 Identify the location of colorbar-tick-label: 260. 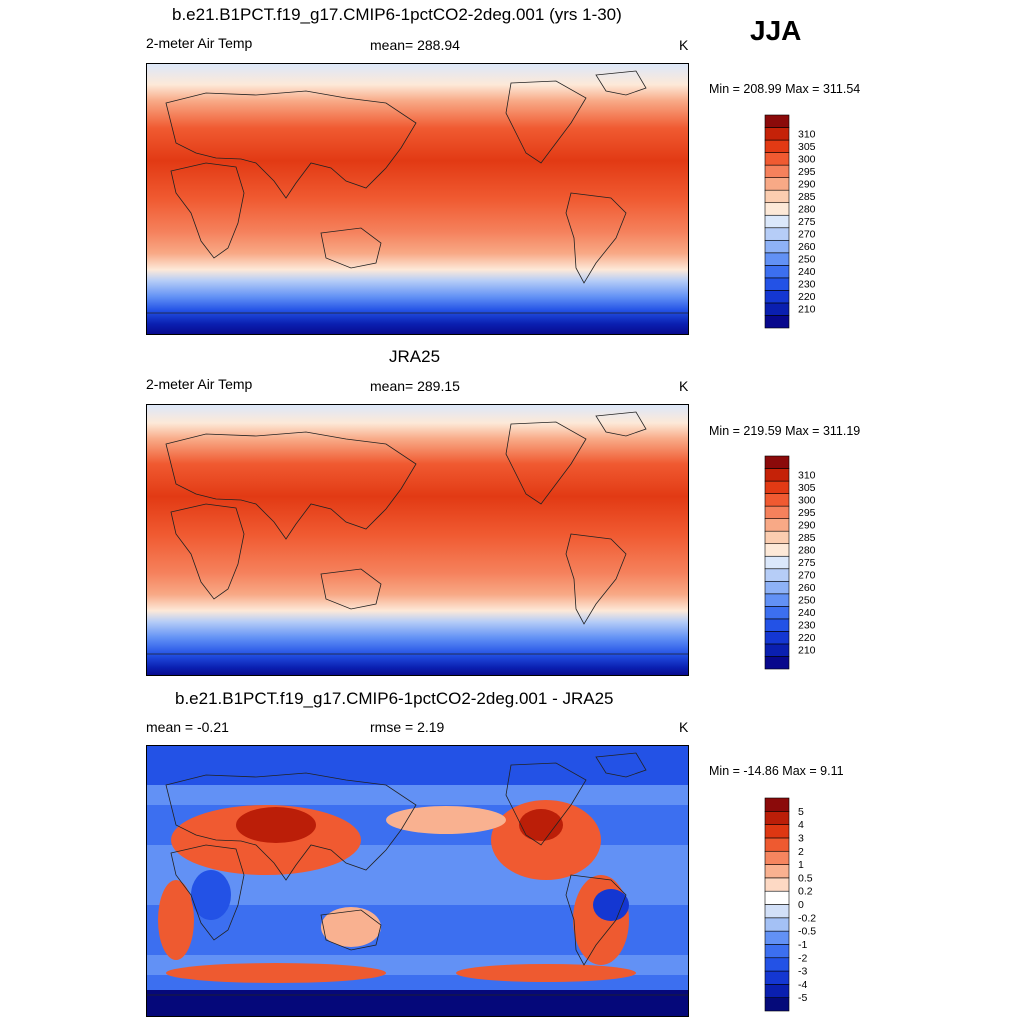
(807, 247).